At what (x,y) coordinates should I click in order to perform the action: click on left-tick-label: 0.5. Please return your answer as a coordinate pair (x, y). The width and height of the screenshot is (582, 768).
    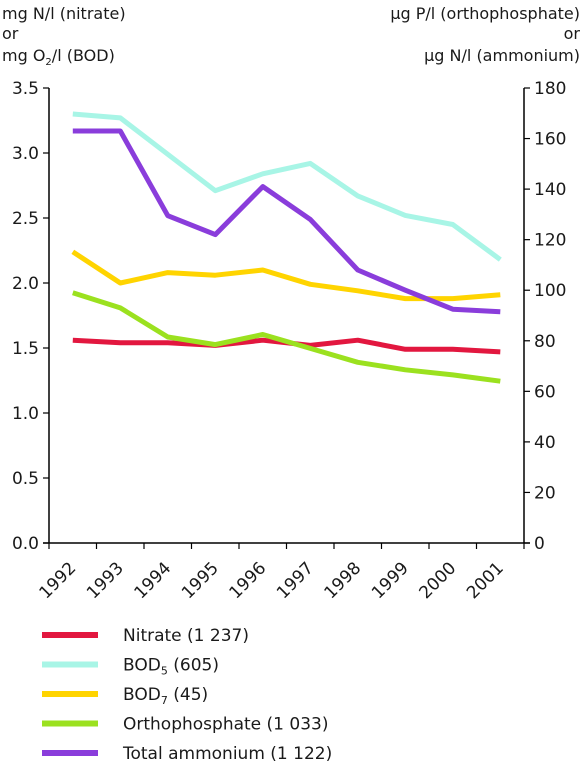
    Looking at the image, I should click on (25, 479).